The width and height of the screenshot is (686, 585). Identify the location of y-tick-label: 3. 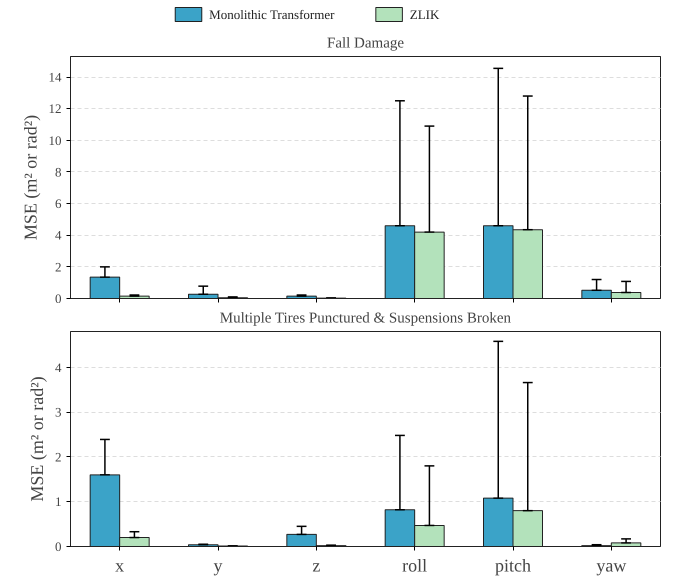
(58, 412).